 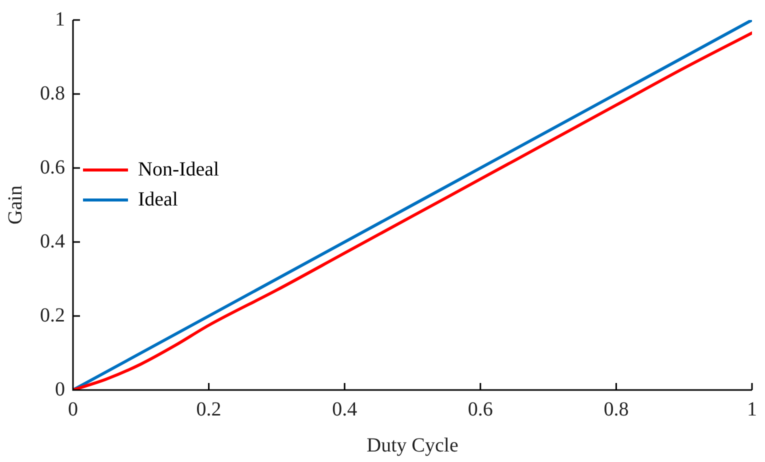 What do you see at coordinates (616, 409) in the screenshot?
I see `x-tick-label: 0.8` at bounding box center [616, 409].